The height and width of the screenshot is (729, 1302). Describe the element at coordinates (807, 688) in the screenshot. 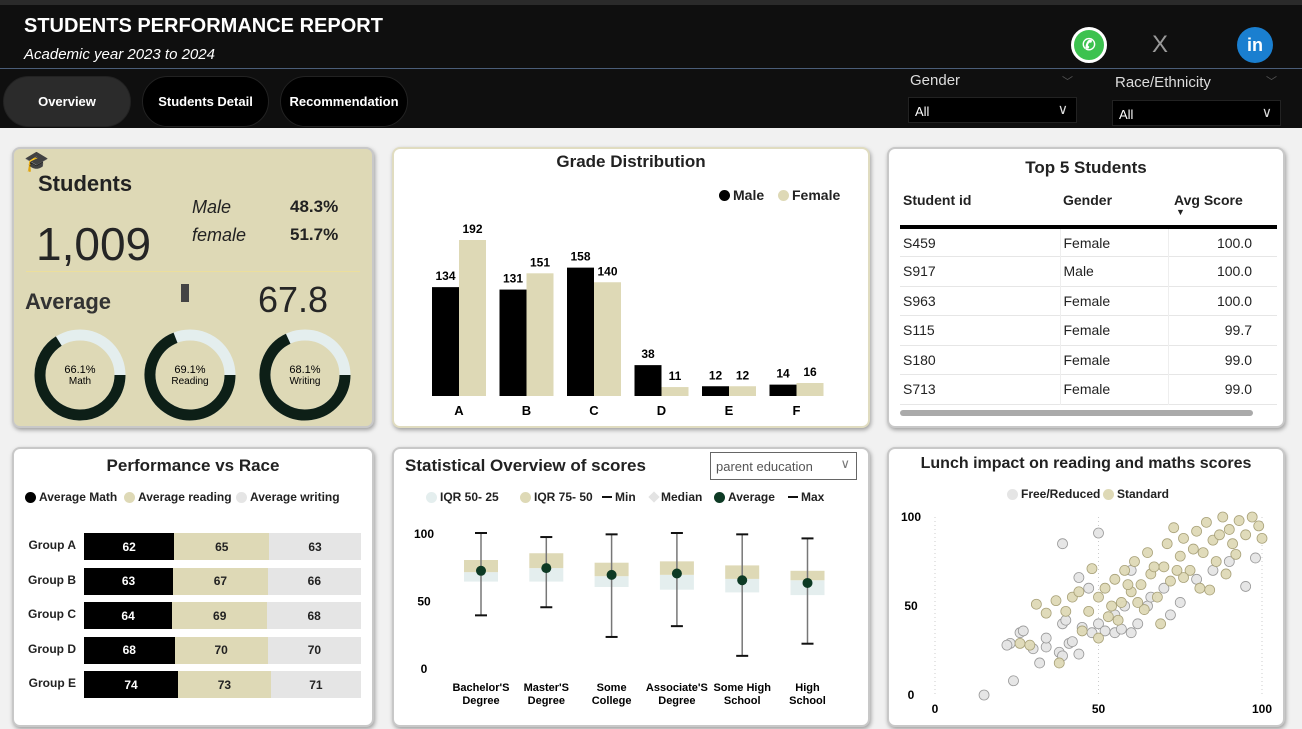

I see `x-tick-label: High` at that location.